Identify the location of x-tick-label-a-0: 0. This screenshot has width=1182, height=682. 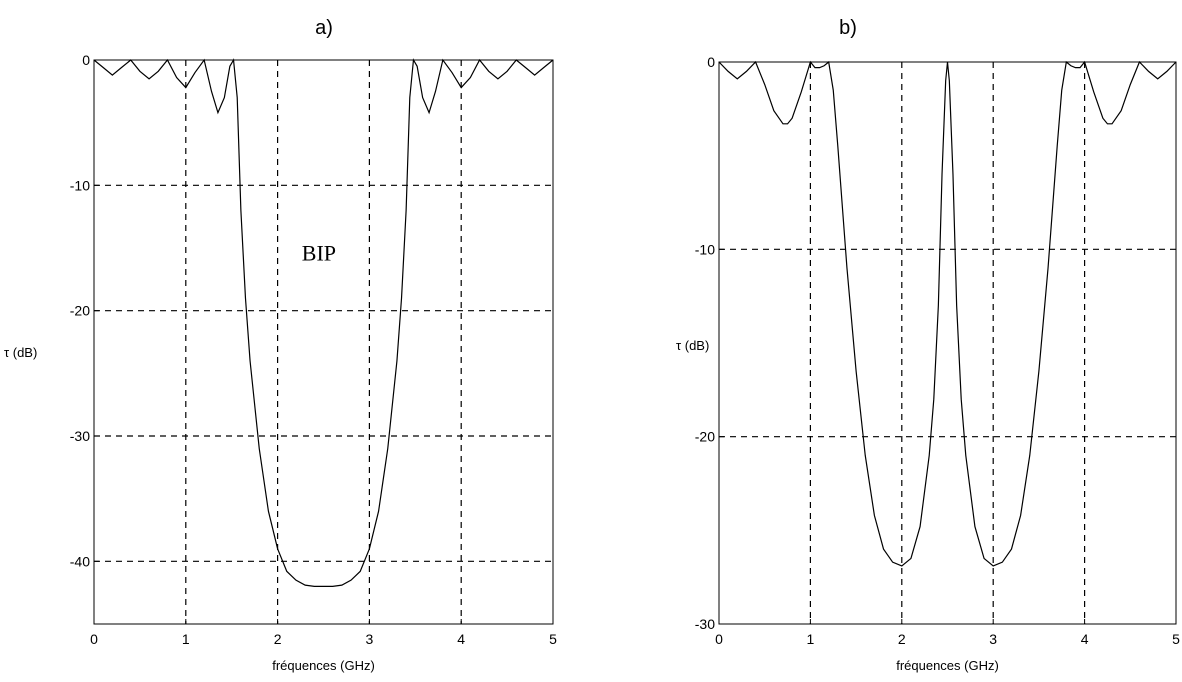
(94, 639).